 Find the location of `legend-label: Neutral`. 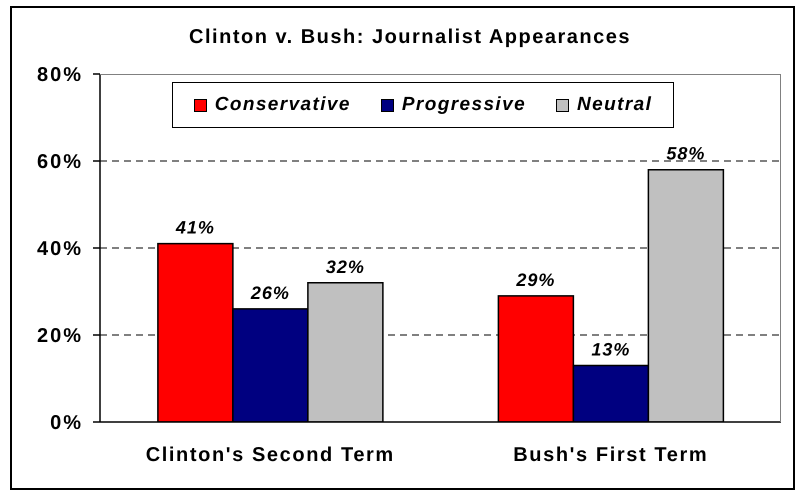

legend-label: Neutral is located at coordinates (614, 105).